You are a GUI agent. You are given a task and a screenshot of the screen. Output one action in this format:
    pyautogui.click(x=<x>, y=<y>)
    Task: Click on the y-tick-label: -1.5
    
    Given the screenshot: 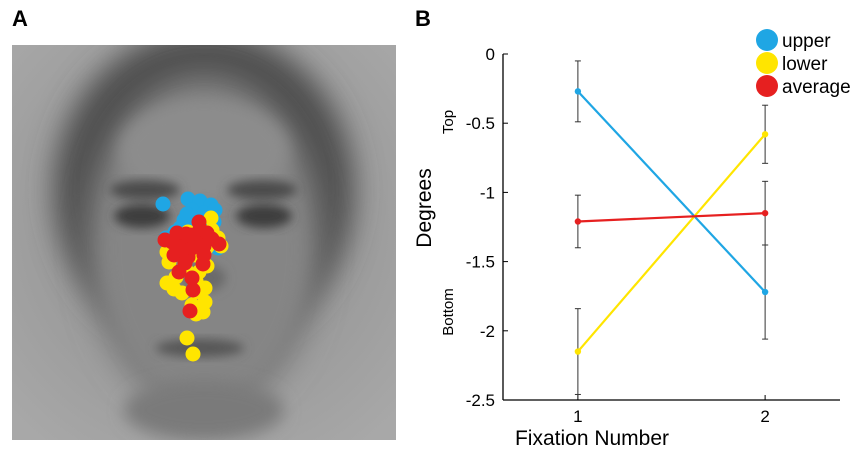 What is the action you would take?
    pyautogui.click(x=480, y=262)
    